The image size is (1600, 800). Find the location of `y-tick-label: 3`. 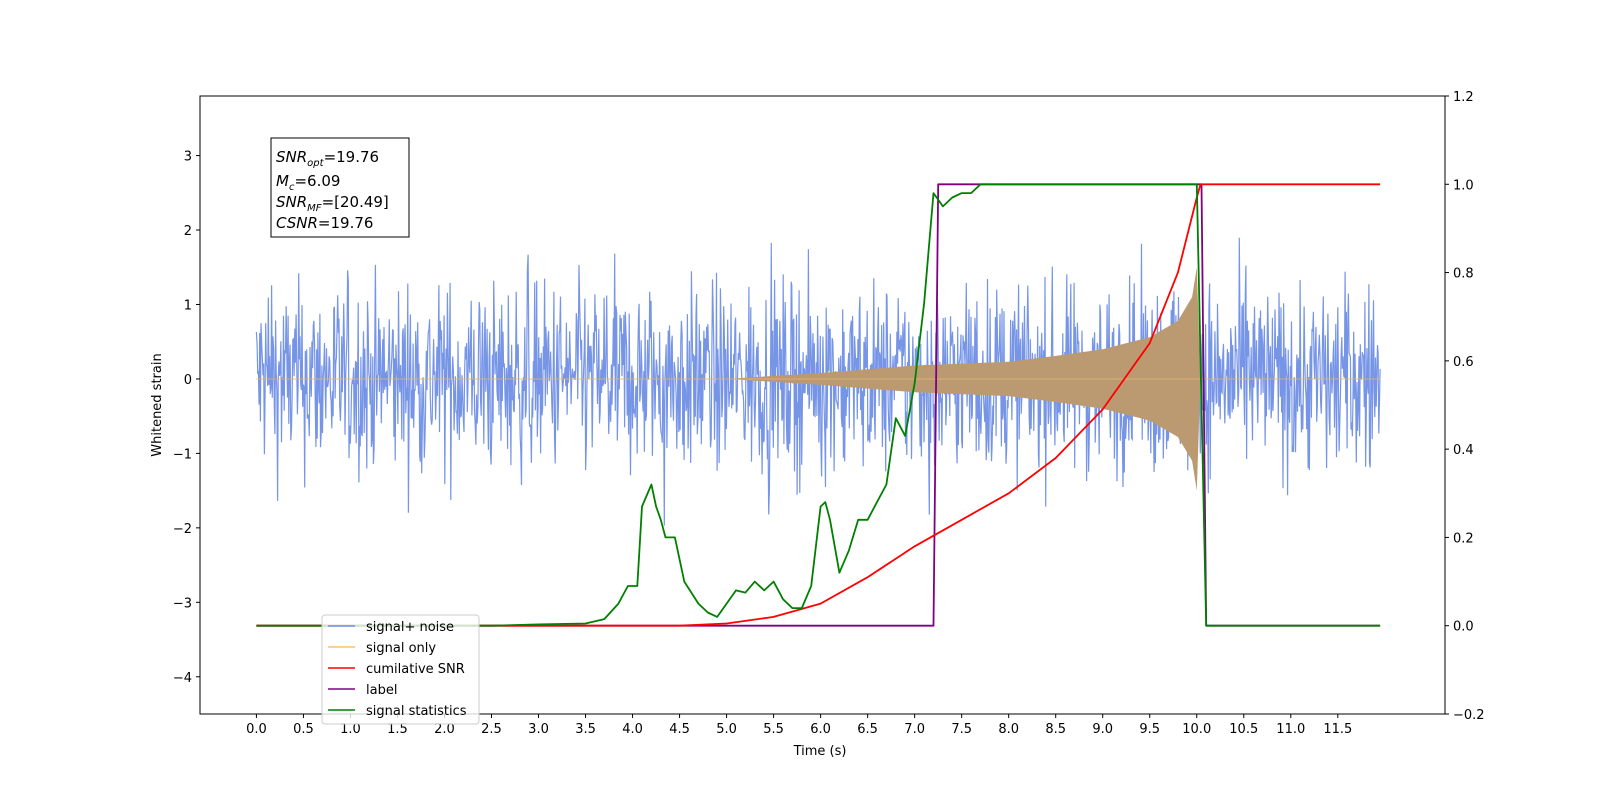

y-tick-label: 3 is located at coordinates (188, 157).